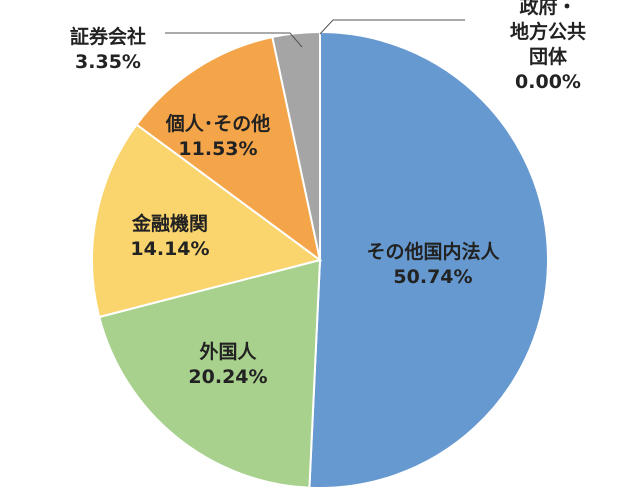 The height and width of the screenshot is (490, 642). What do you see at coordinates (218, 137) in the screenshot?
I see `slice-label: 個人･その他 11.53%` at bounding box center [218, 137].